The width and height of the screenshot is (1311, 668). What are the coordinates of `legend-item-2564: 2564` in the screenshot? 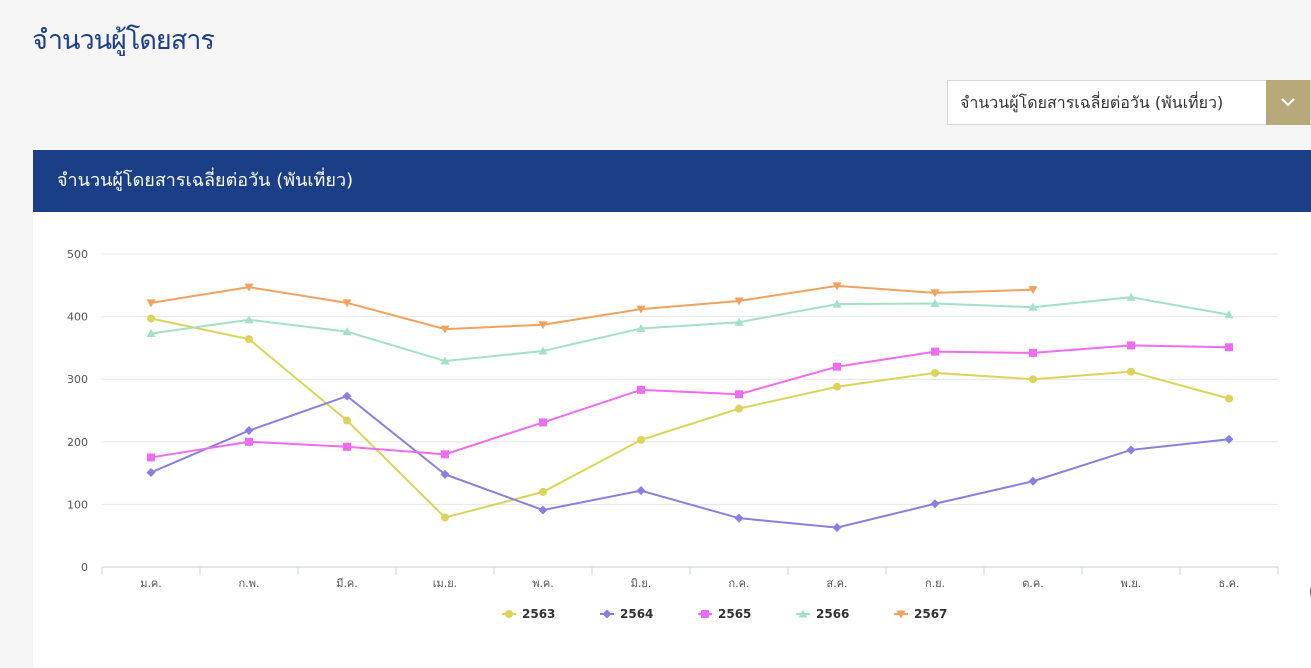 It's located at (626, 614).